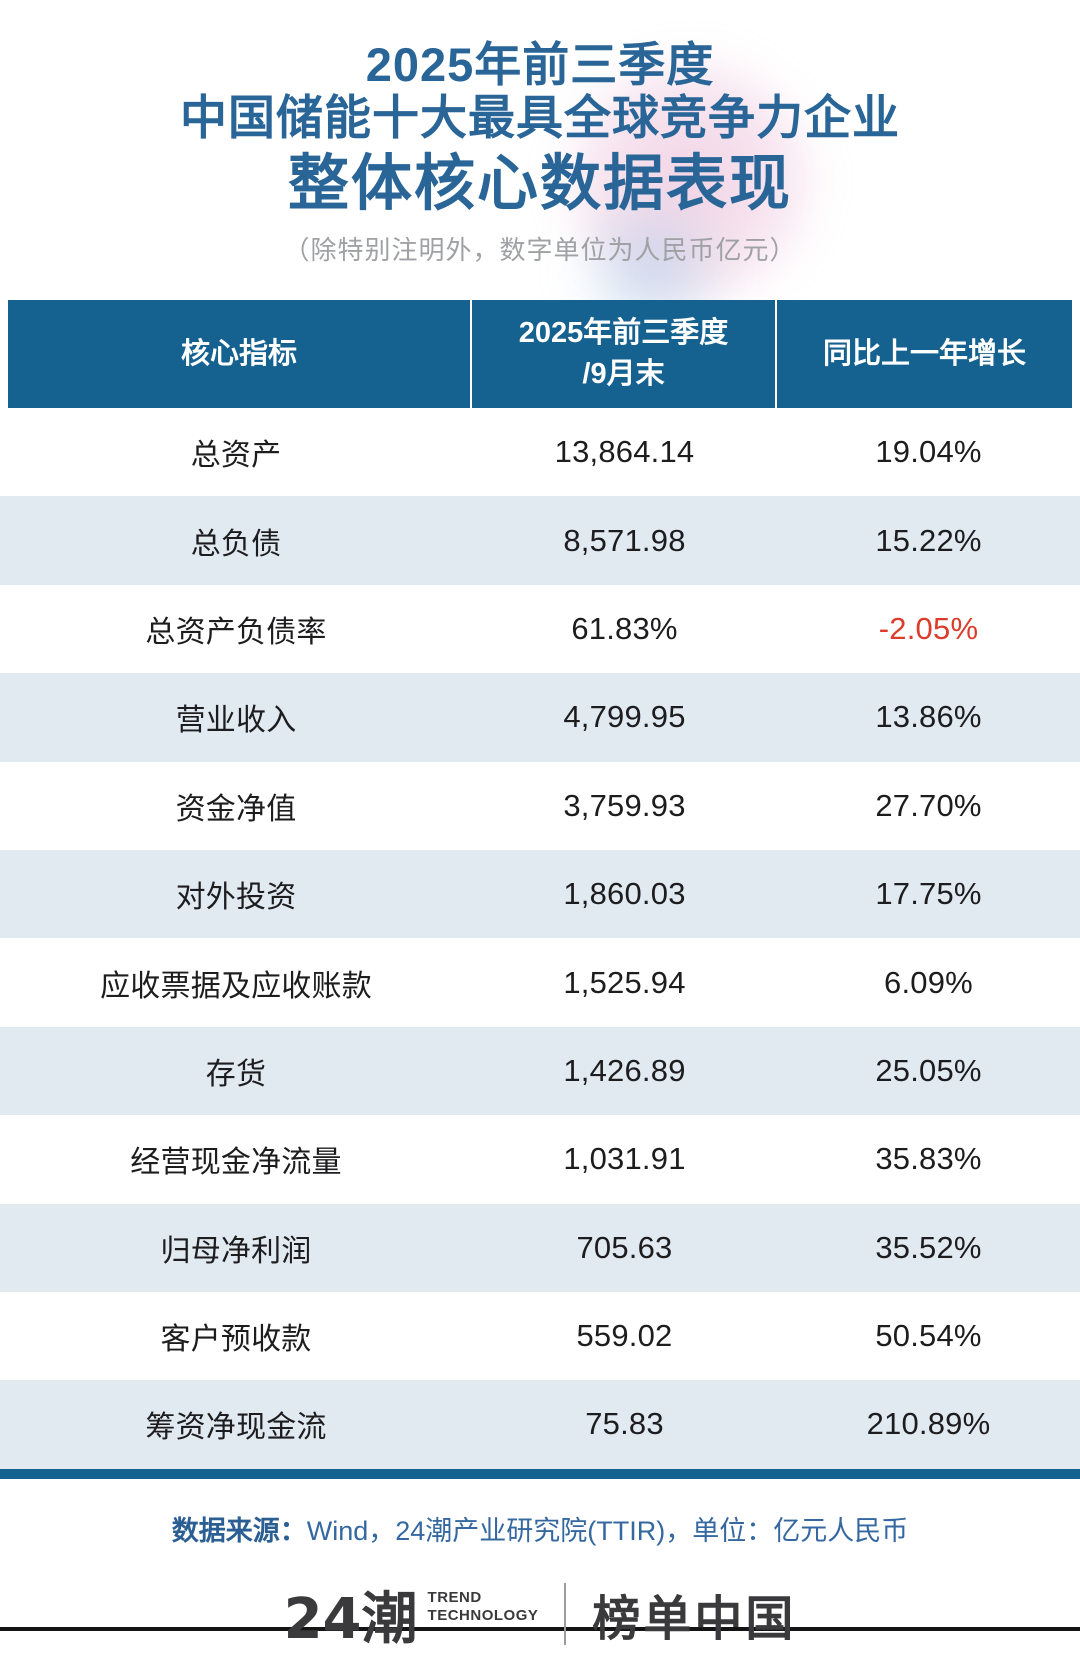 This screenshot has width=1080, height=1655. I want to click on table-row: 总资产 13,864.14 19.04%, so click(540, 452).